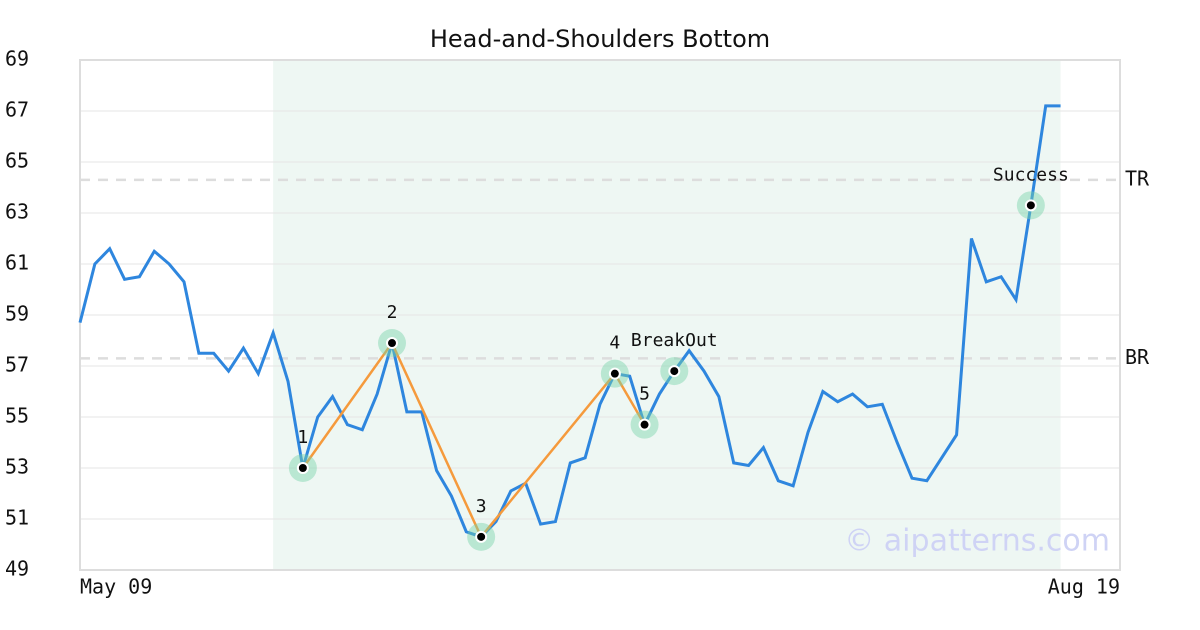 The width and height of the screenshot is (1200, 630). Describe the element at coordinates (17, 161) in the screenshot. I see `y-tick-label: 65` at that location.